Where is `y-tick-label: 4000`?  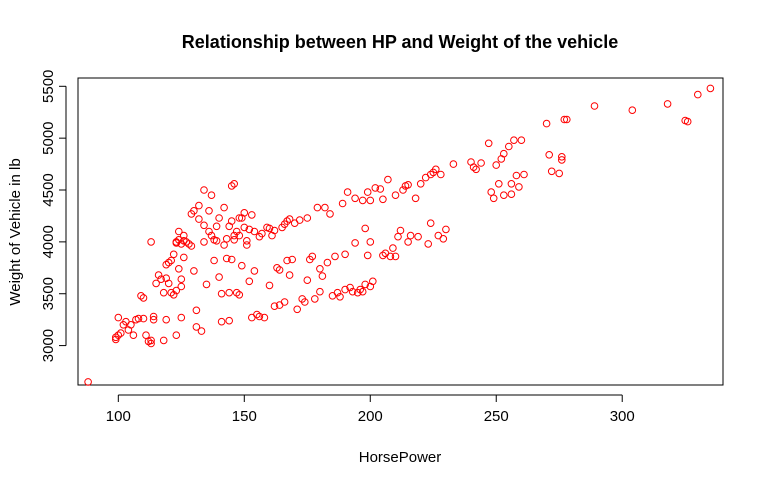 y-tick-label: 4000 is located at coordinates (48, 241).